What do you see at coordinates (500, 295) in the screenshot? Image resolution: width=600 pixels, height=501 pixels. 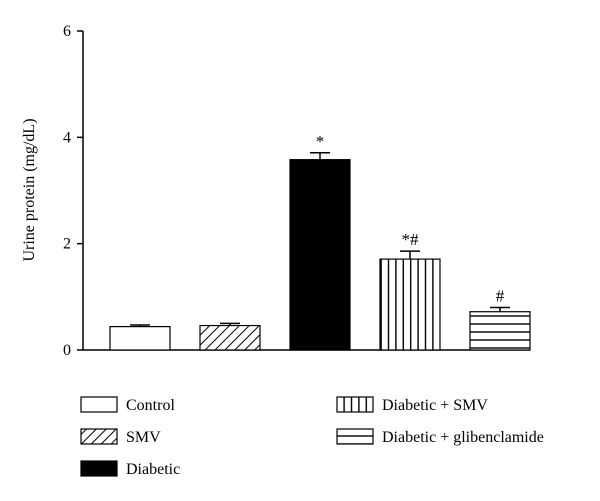 I see `significance-label: #` at bounding box center [500, 295].